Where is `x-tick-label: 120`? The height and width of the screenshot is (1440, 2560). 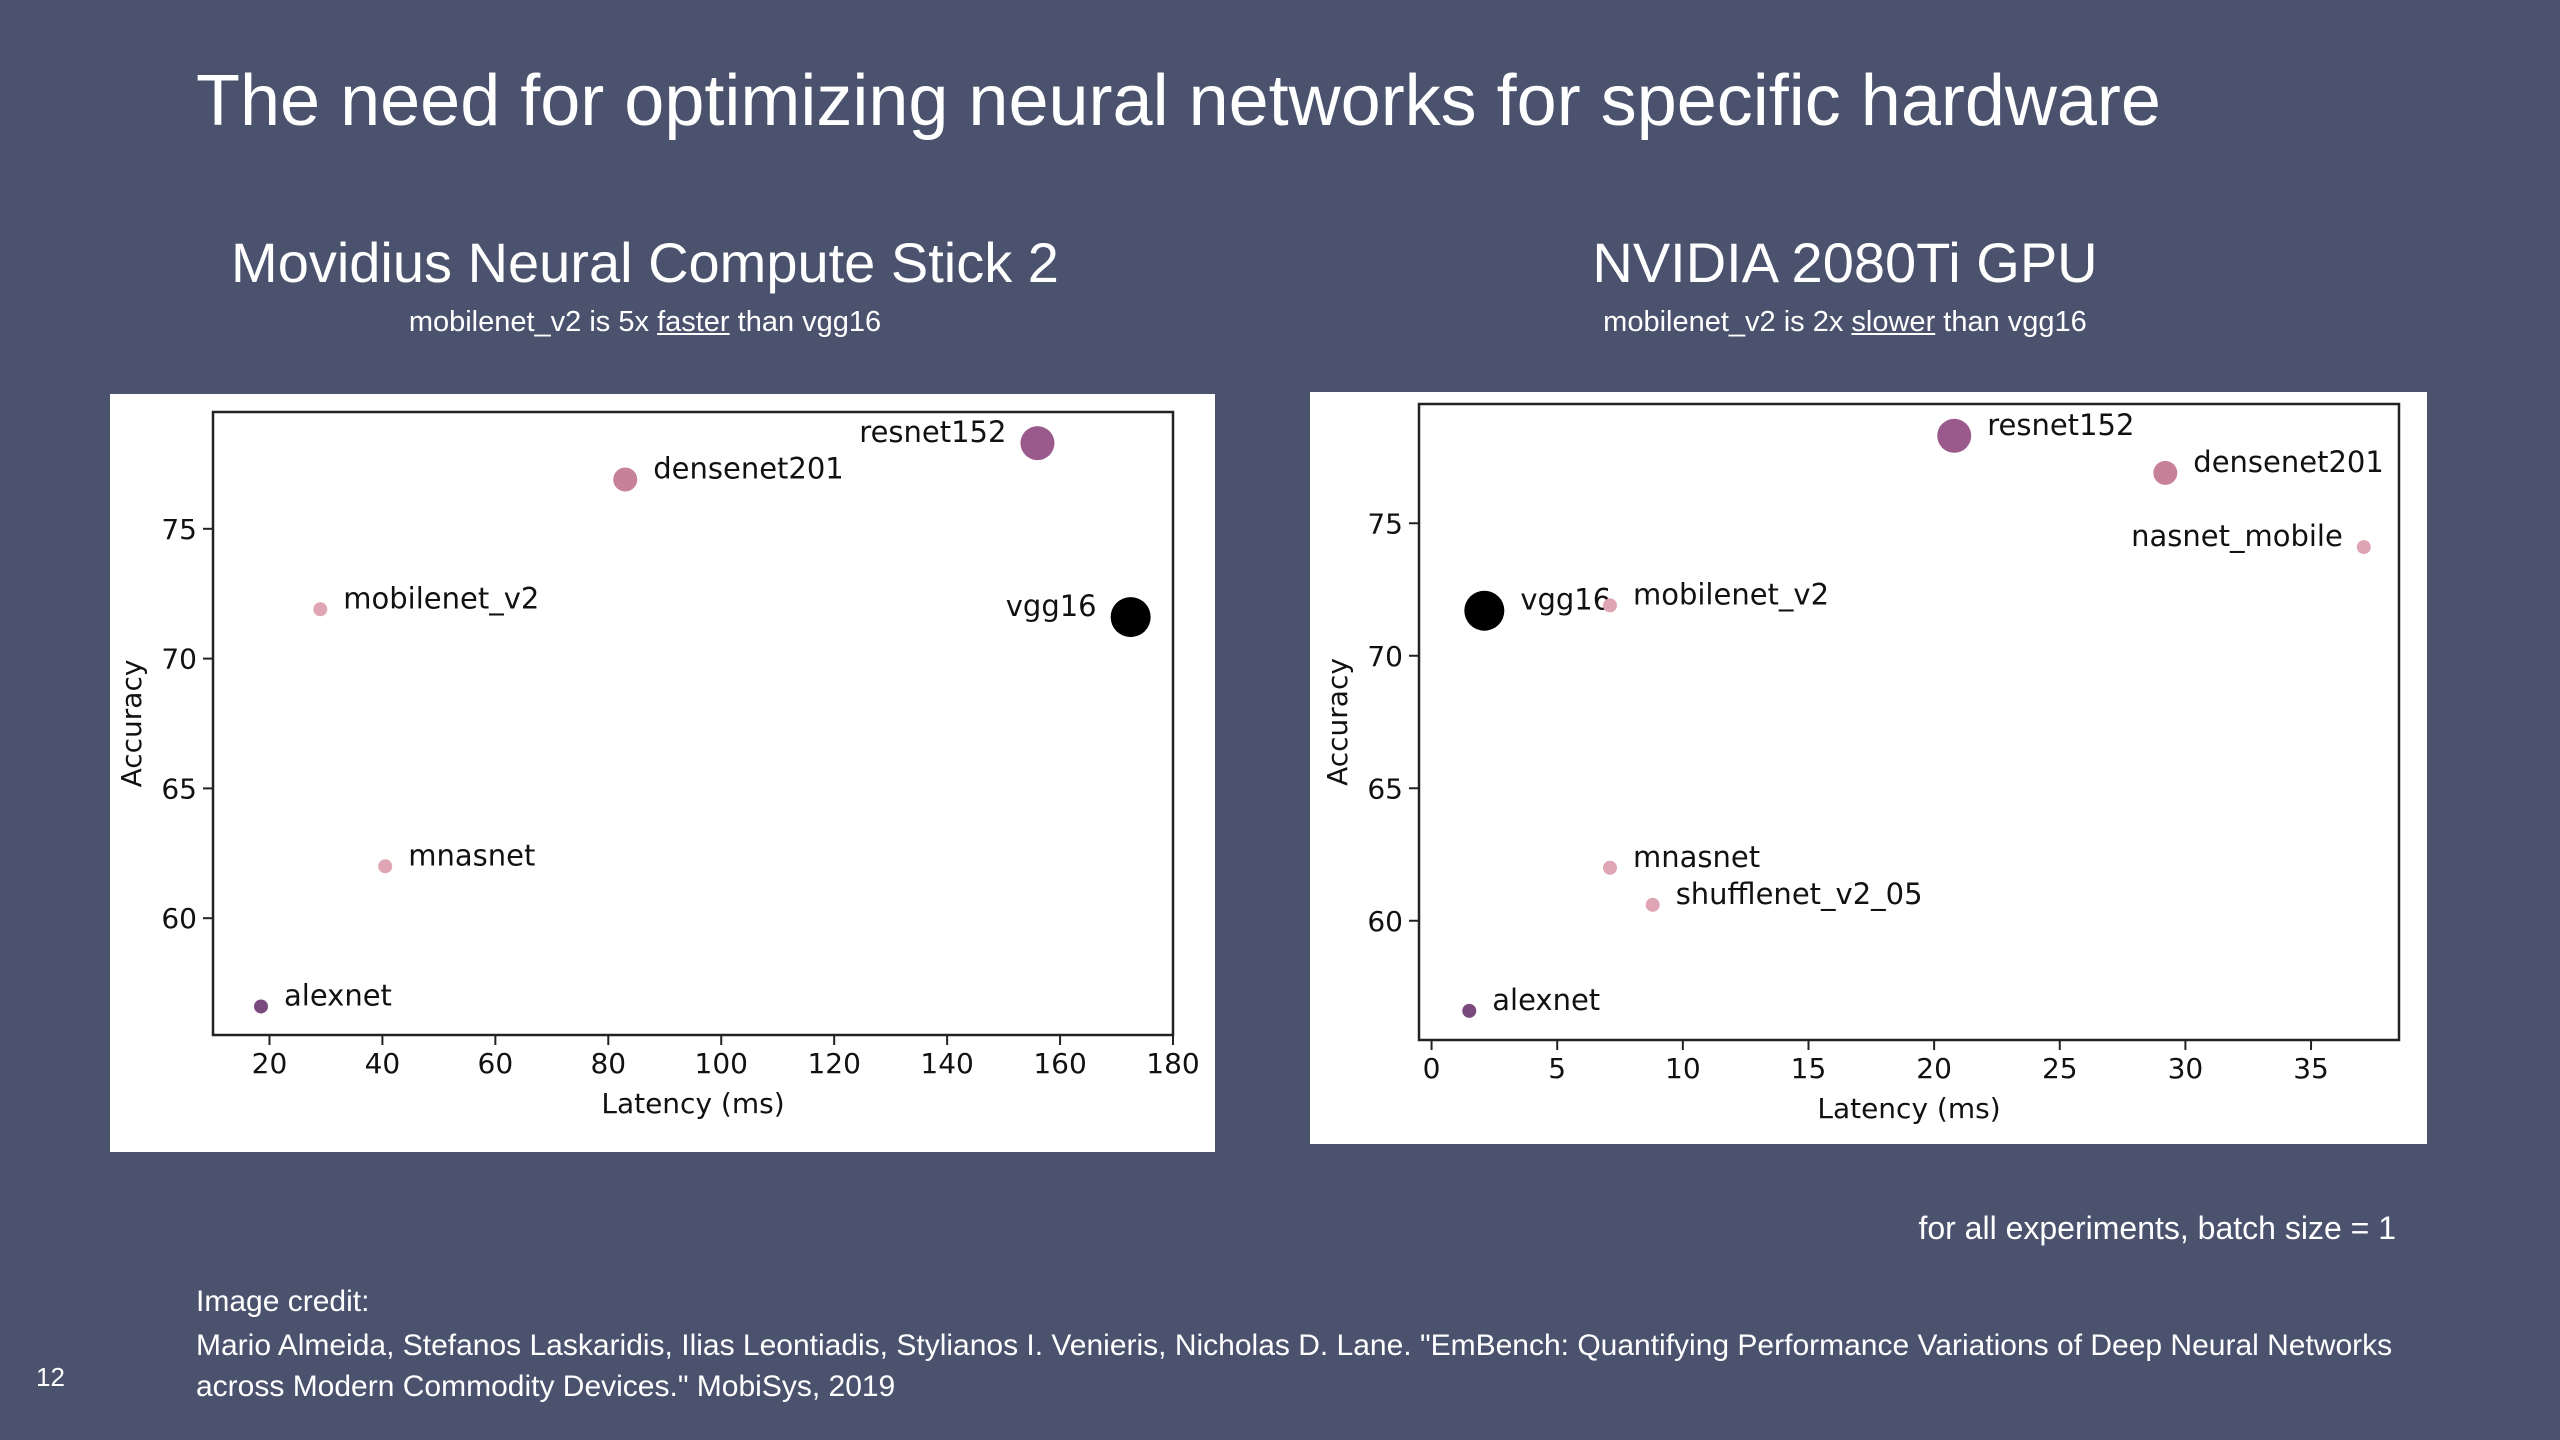 x-tick-label: 120 is located at coordinates (833, 1063).